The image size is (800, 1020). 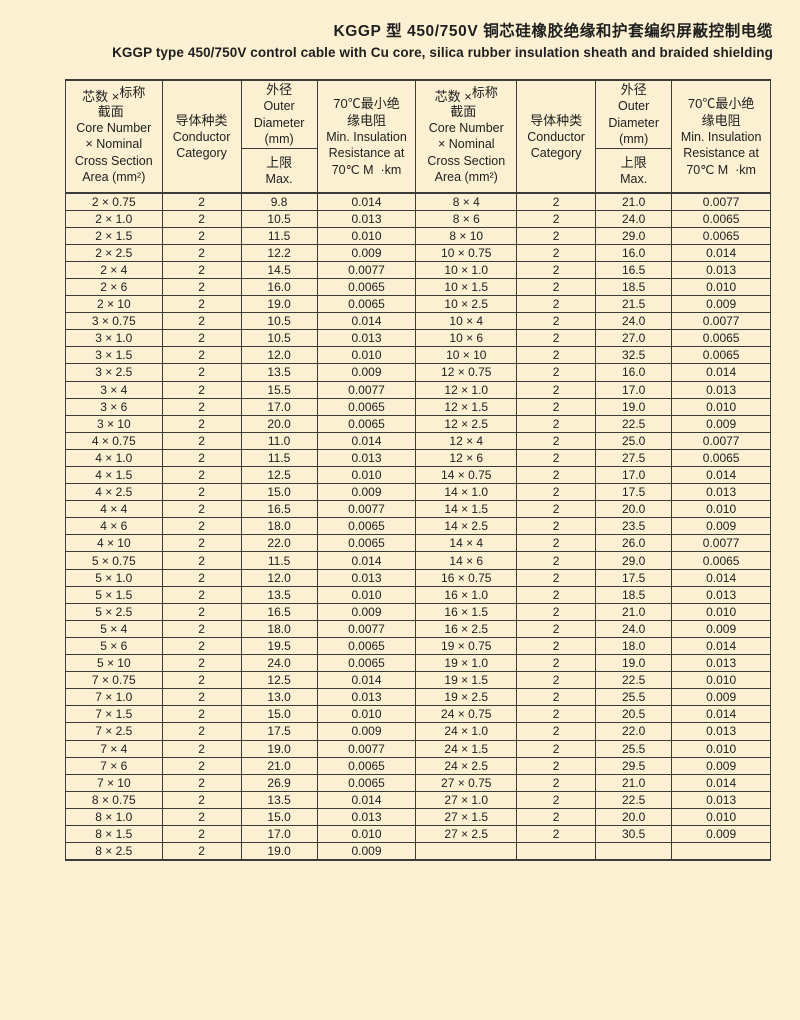 I want to click on table-row: 2 × 1.5 2 11.5 0.010 8 × 10 2 29.0 0.0065, so click(x=418, y=235).